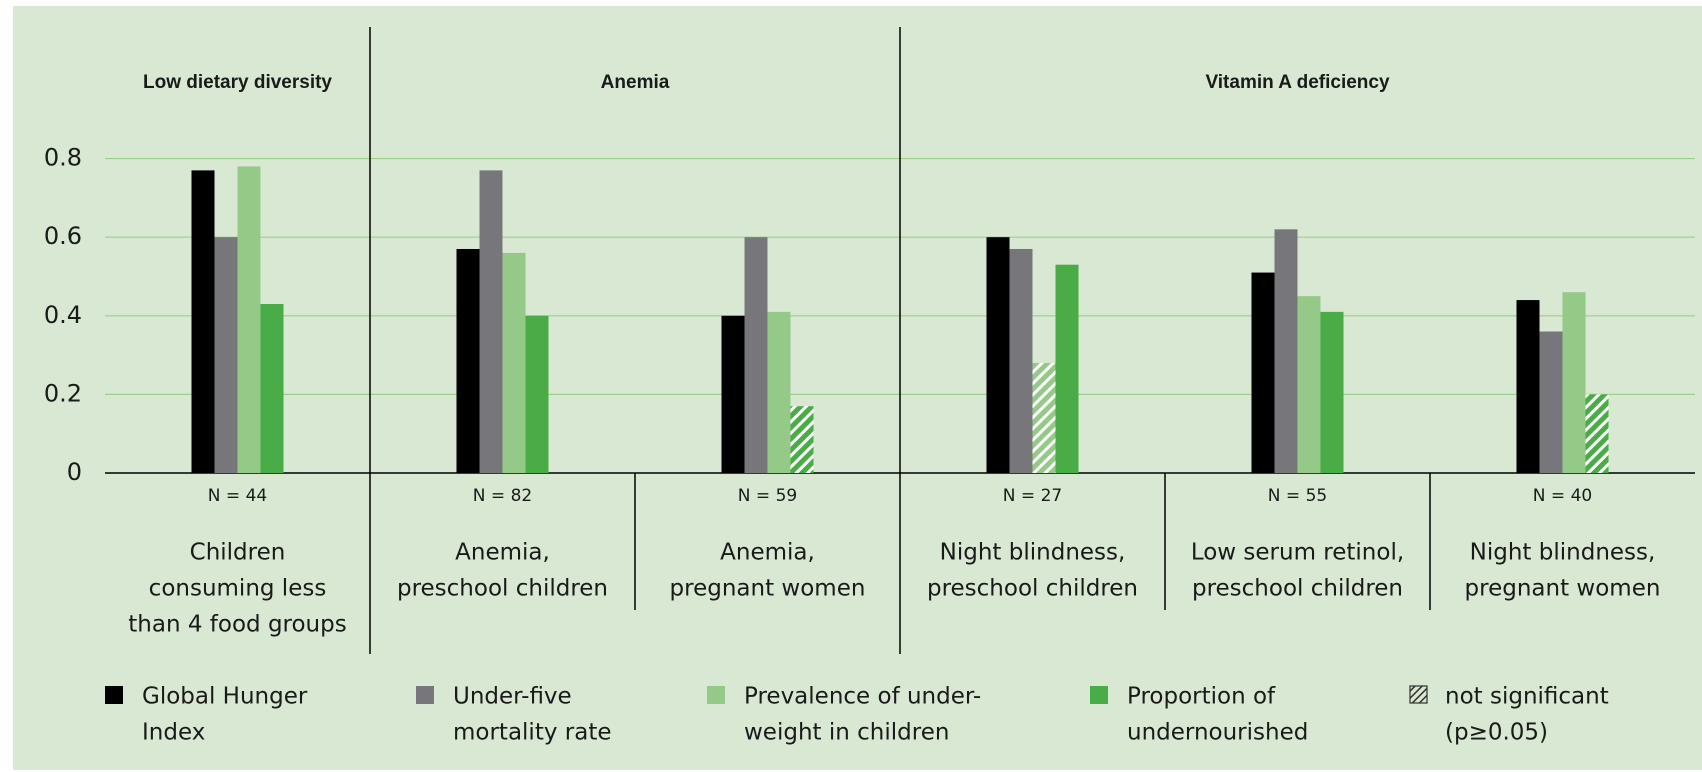 The image size is (1702, 772). I want to click on legend-label: not significant, so click(1527, 697).